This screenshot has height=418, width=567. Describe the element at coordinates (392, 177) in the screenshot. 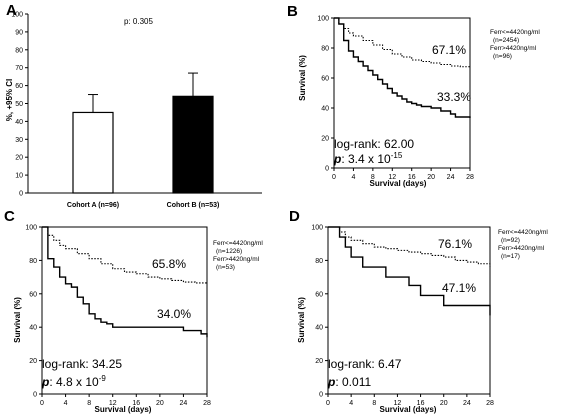

I see `panel-b-x-tick-label: 12` at that location.